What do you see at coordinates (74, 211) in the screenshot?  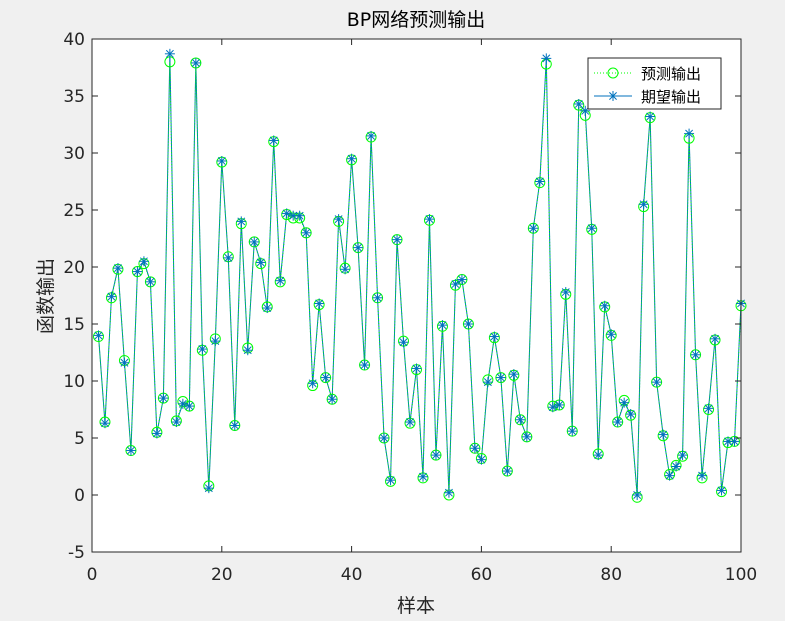 I see `y-tick-label: 25` at bounding box center [74, 211].